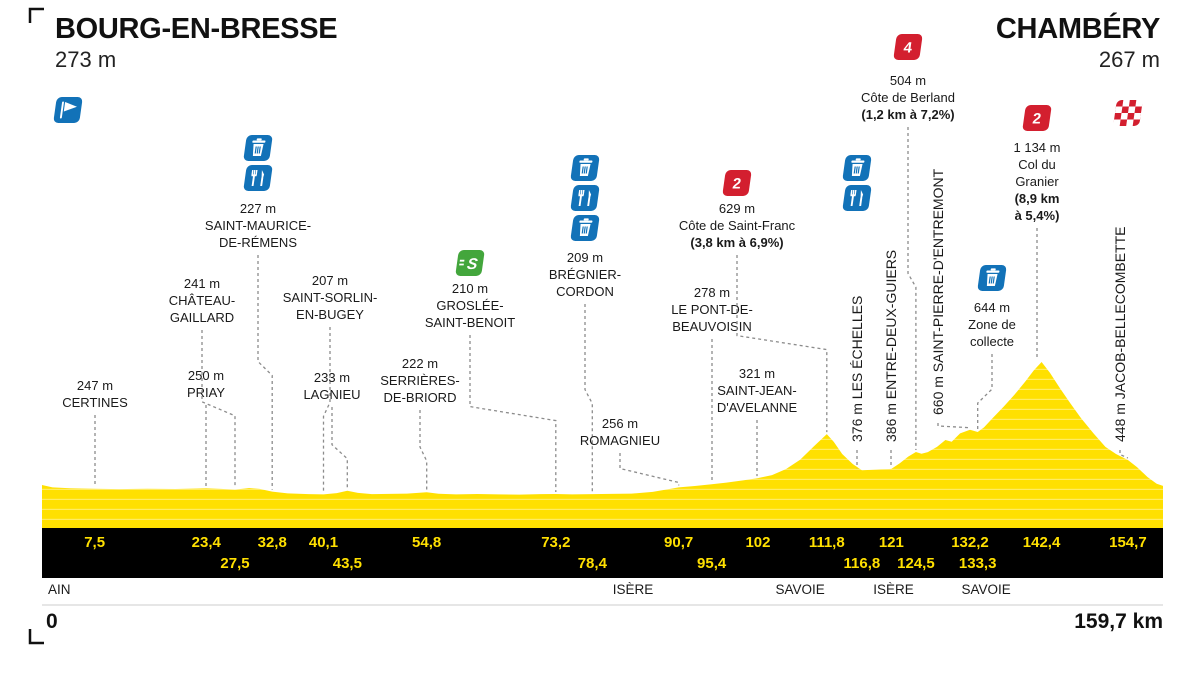 This screenshot has height=675, width=1200. I want to click on start-flag-icon, so click(68, 110).